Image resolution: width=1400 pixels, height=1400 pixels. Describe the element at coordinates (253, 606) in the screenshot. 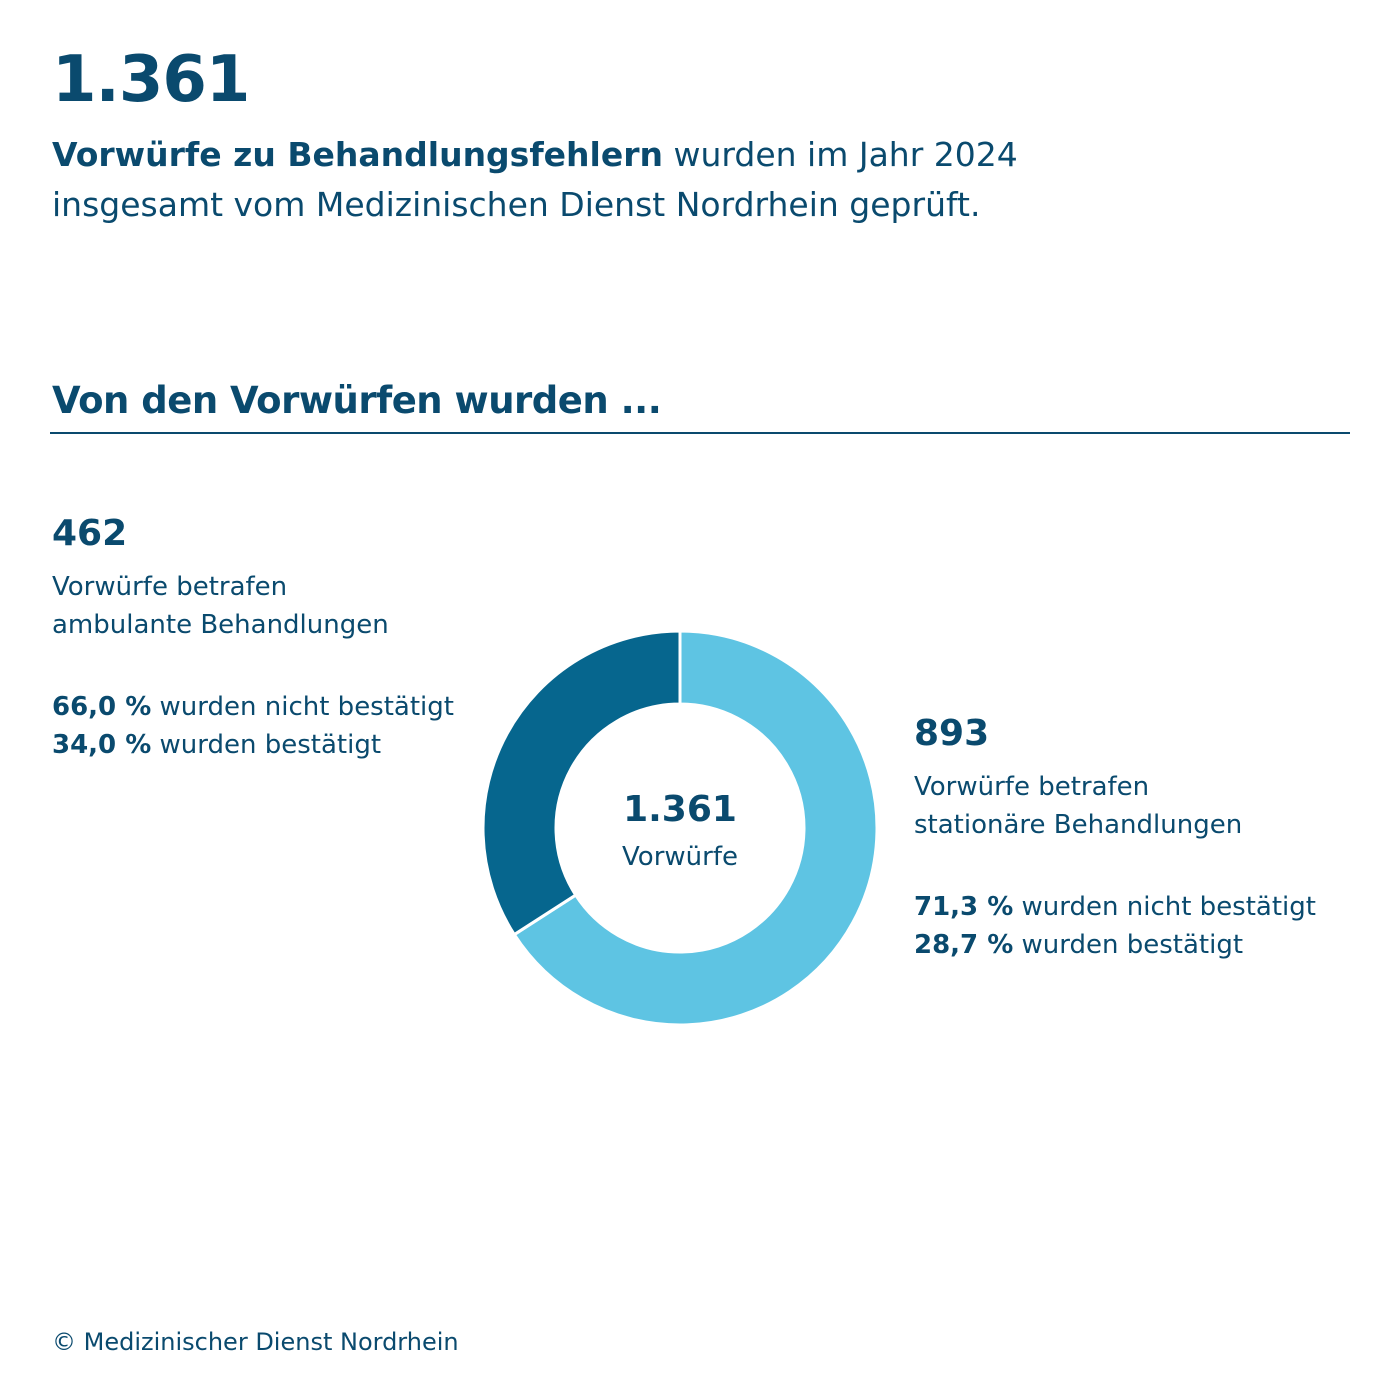

I see `ambulant-description: Vorwürfe betrafen ambulante Behandlungen` at that location.